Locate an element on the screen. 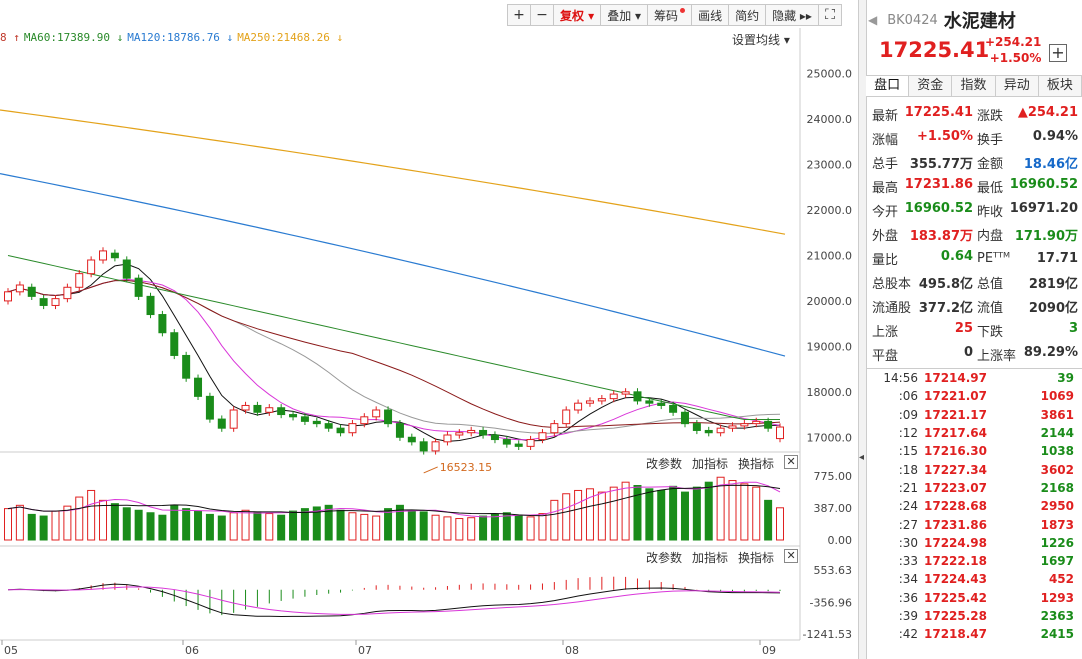  tab-3: 异动 is located at coordinates (1017, 86).